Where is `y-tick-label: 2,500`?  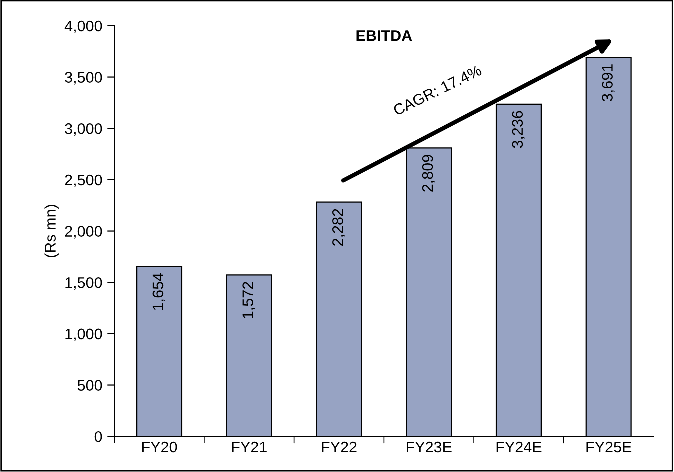
y-tick-label: 2,500 is located at coordinates (83, 181).